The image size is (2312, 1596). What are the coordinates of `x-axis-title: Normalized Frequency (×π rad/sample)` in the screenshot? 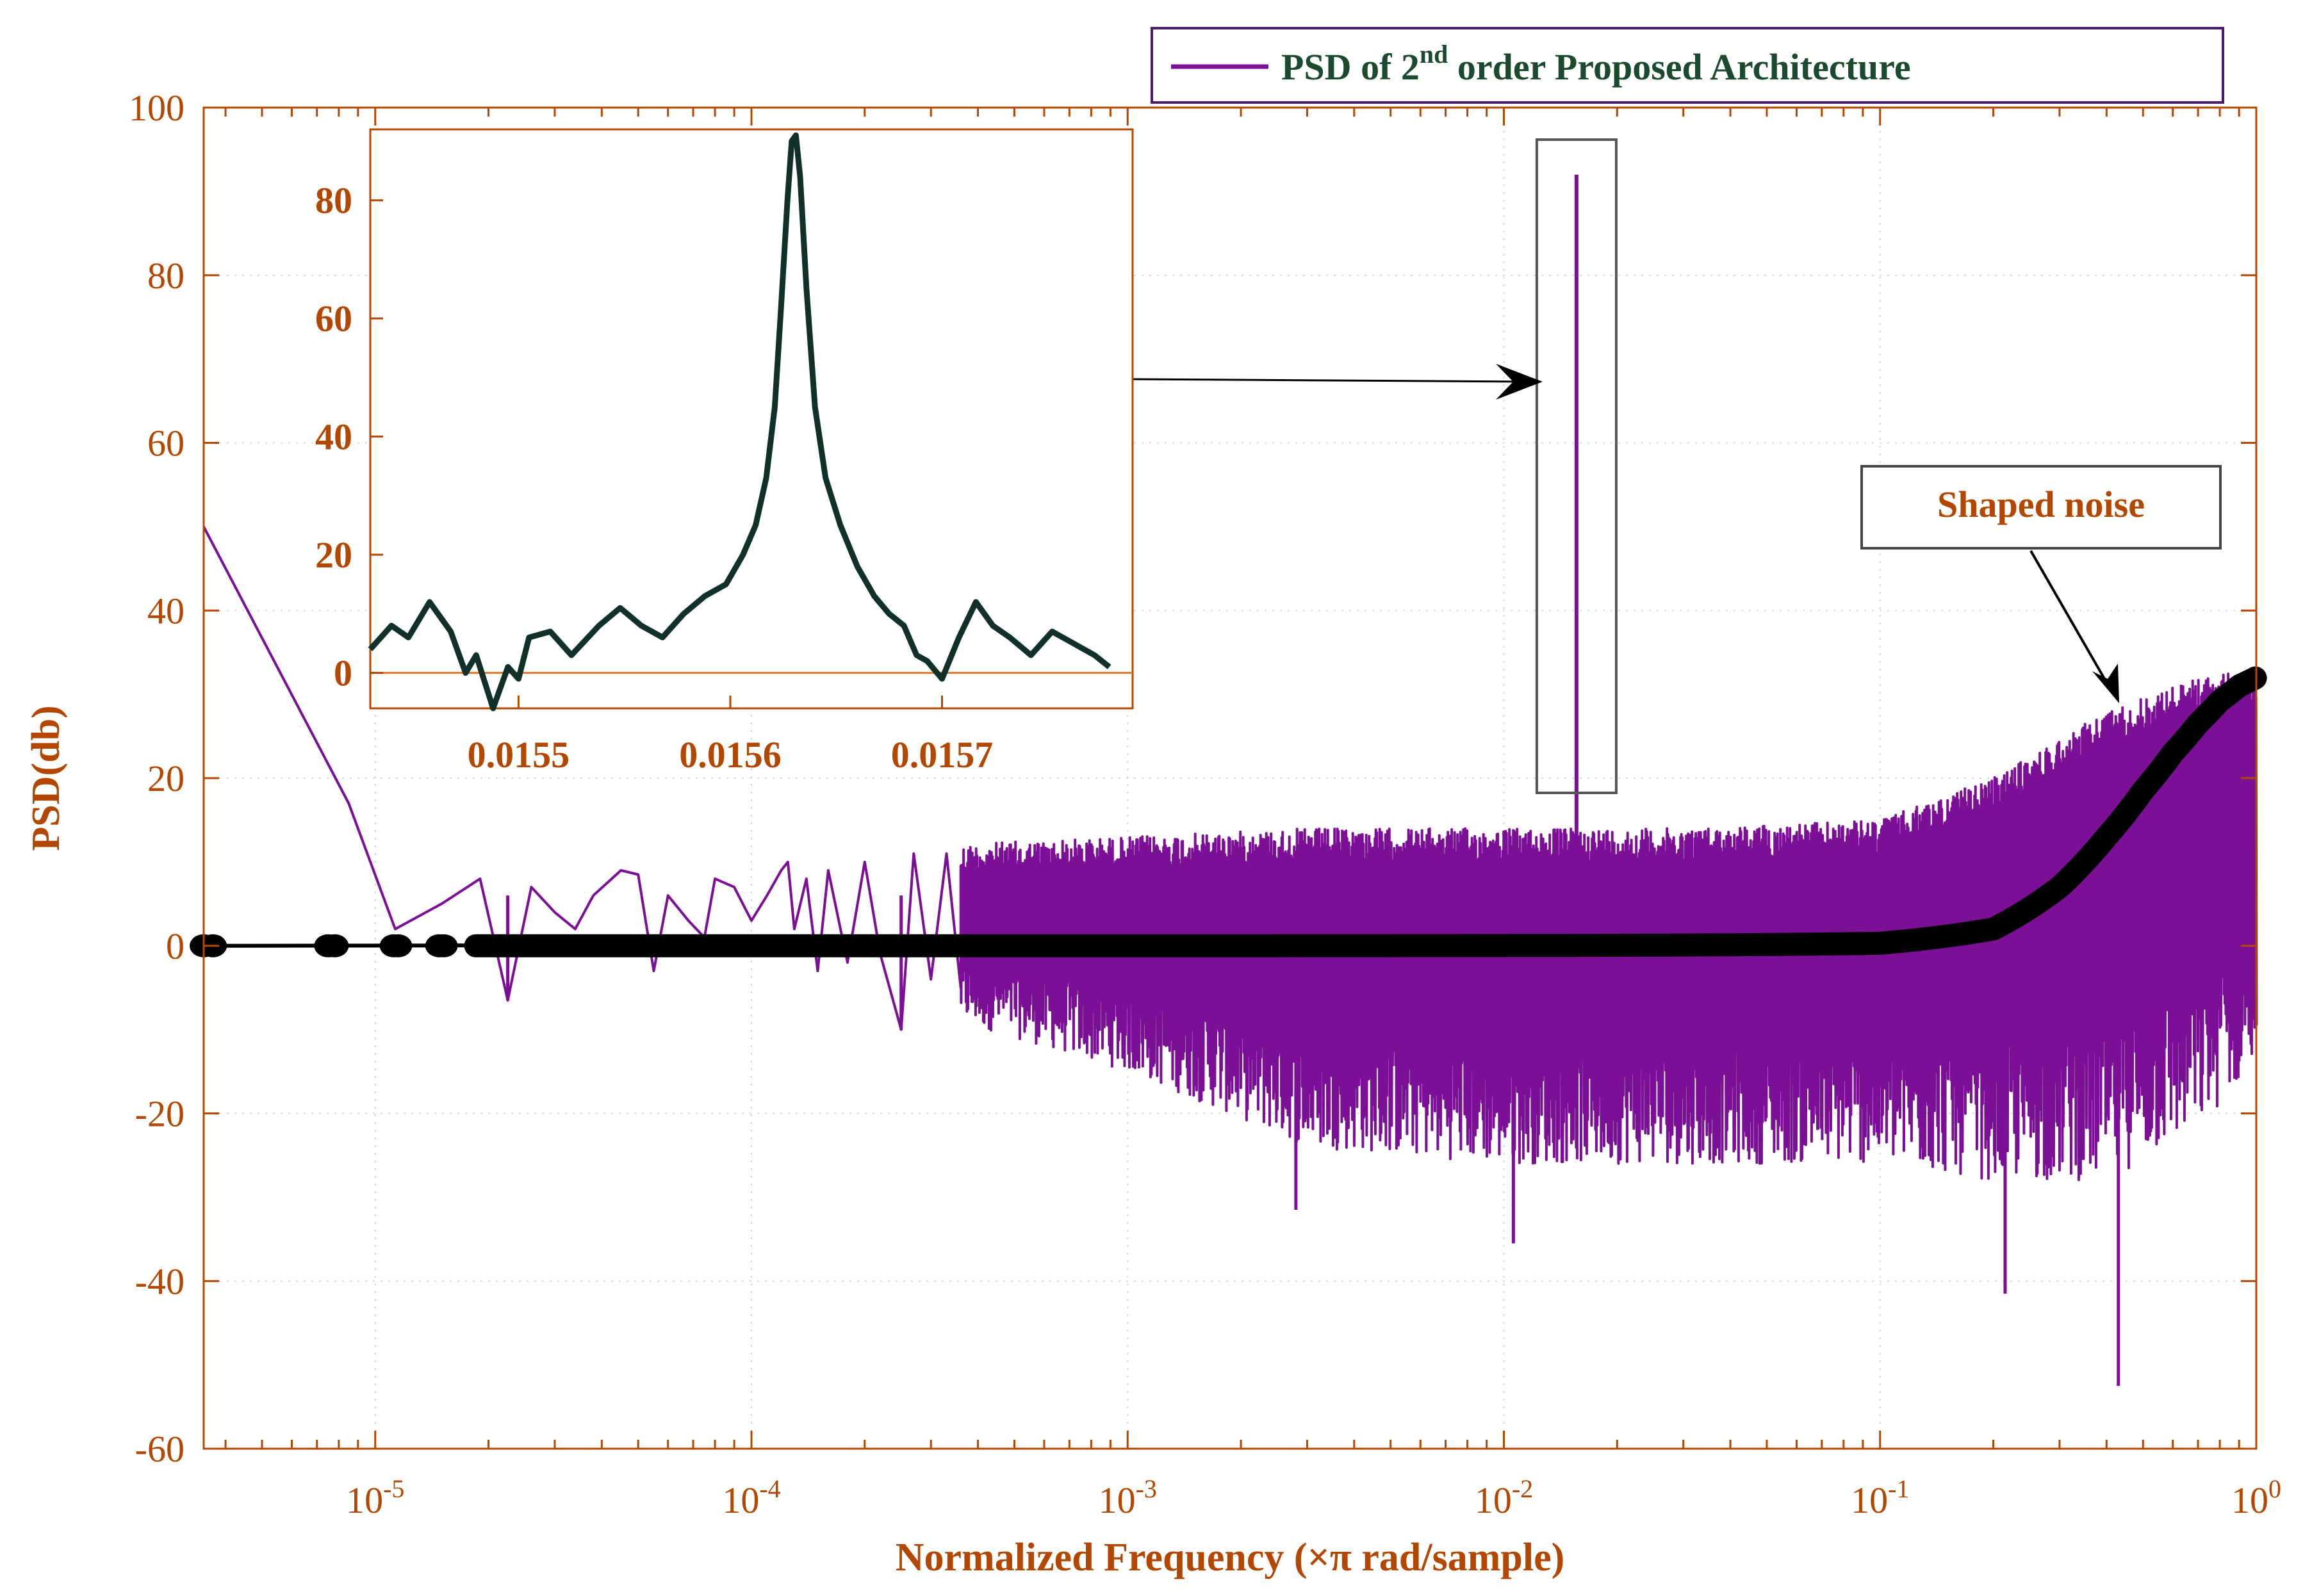 It's located at (1230, 1557).